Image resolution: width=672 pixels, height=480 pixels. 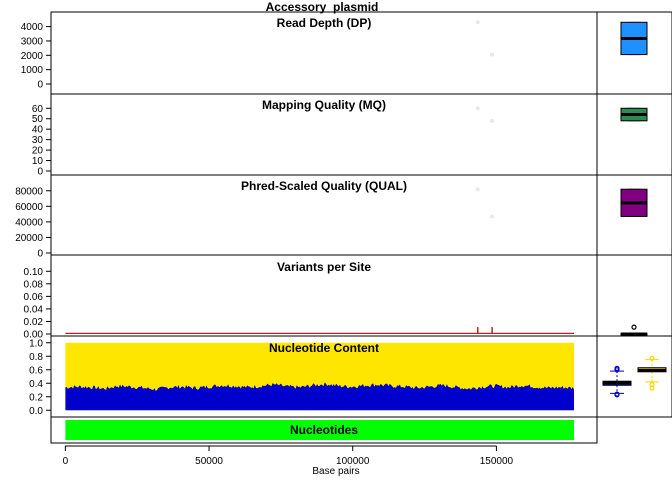 What do you see at coordinates (34, 309) in the screenshot?
I see `y-tick-label: 0.04` at bounding box center [34, 309].